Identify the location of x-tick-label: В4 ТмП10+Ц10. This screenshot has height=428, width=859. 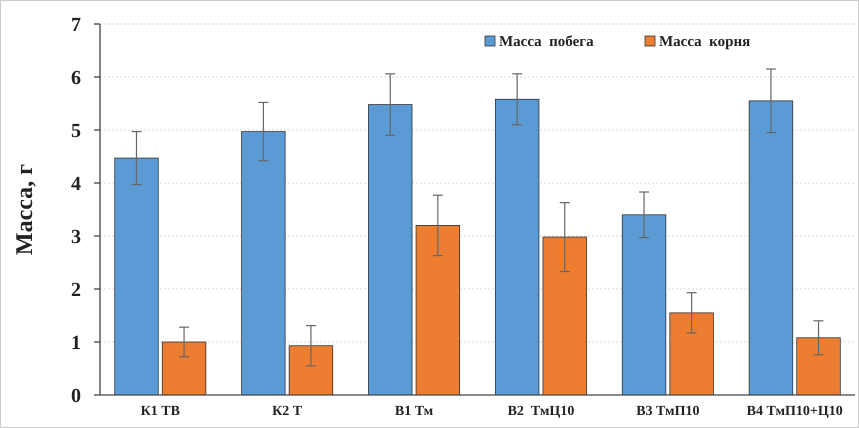
(794, 411).